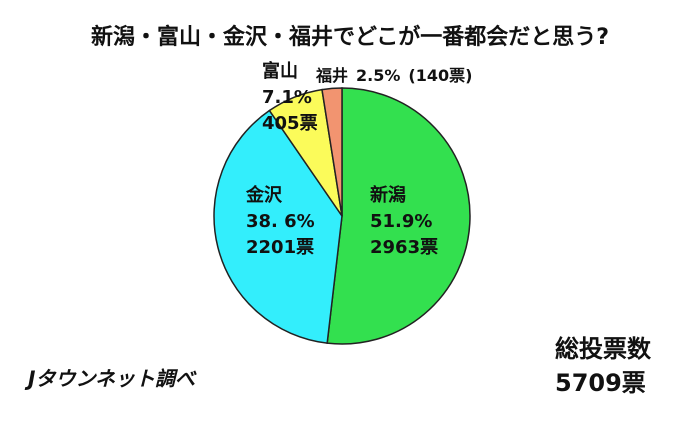 The image size is (700, 433). What do you see at coordinates (603, 349) in the screenshot?
I see `total-label: 総投票数` at bounding box center [603, 349].